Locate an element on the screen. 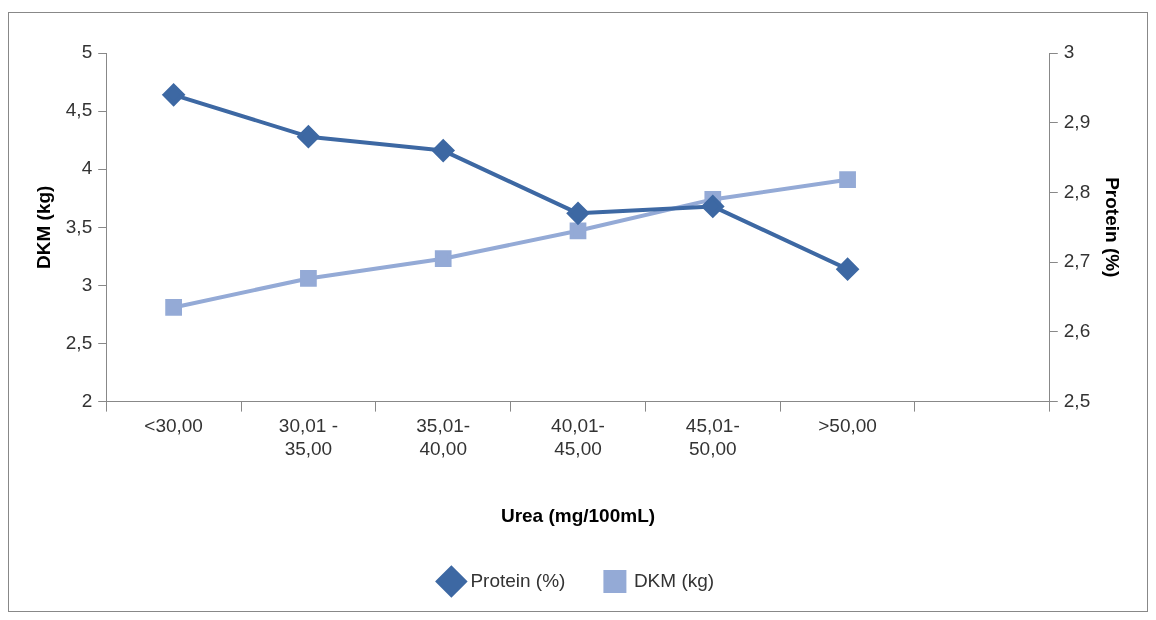 The image size is (1156, 620). x-tick-label: 45,01-50,00 is located at coordinates (712, 437).